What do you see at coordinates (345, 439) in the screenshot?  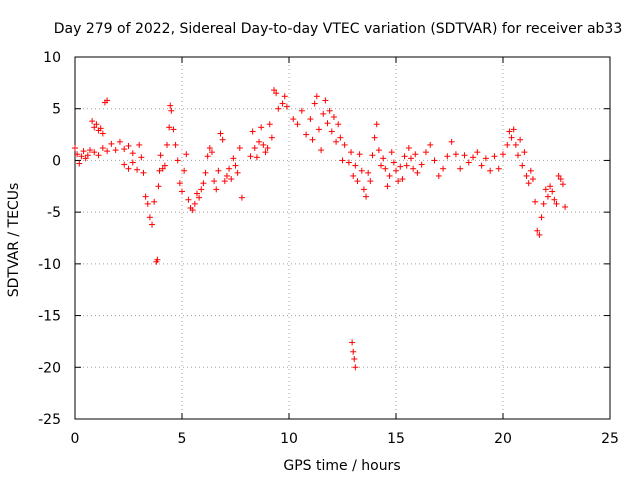 I see `x-tick-labels: 0 5 10 15 20 25` at bounding box center [345, 439].